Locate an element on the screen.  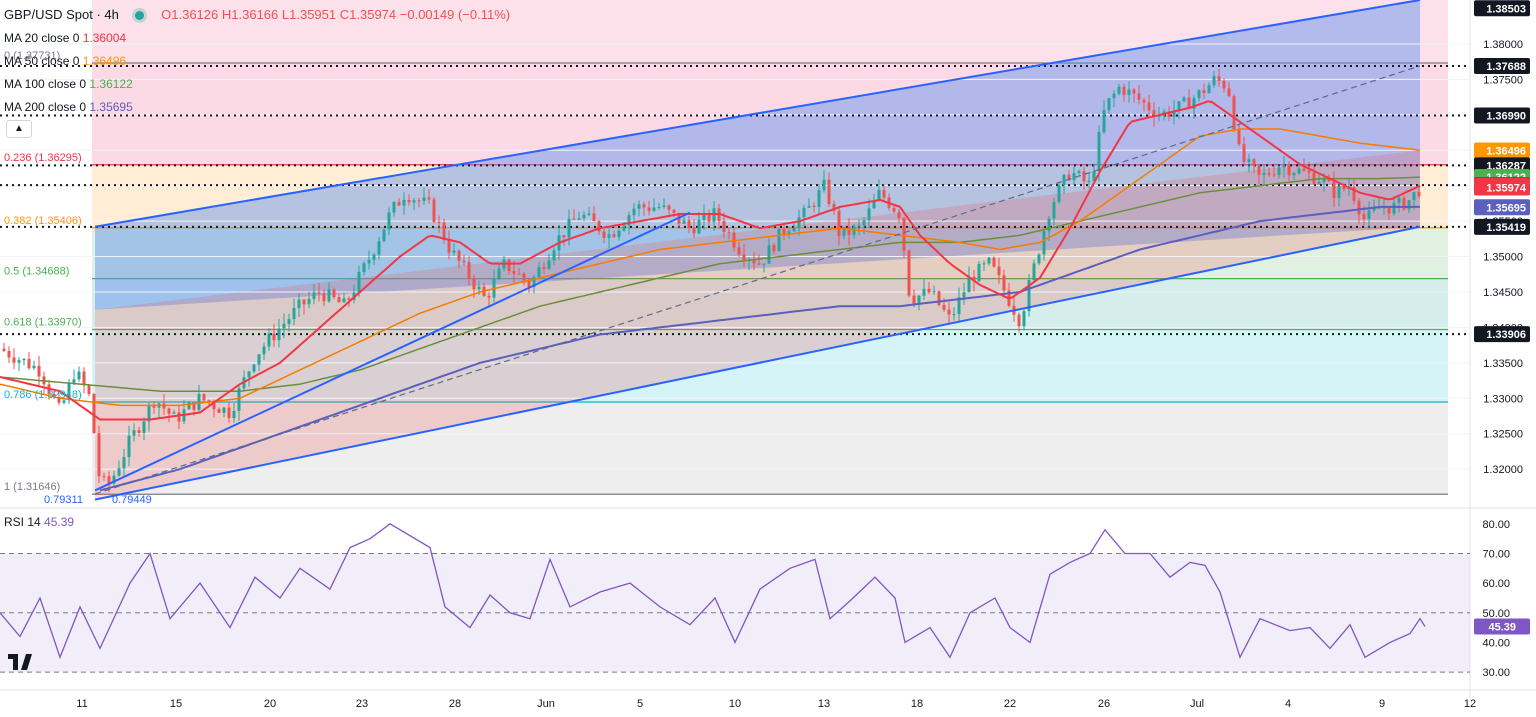
tradingview-logo-icon is located at coordinates (22, 662).